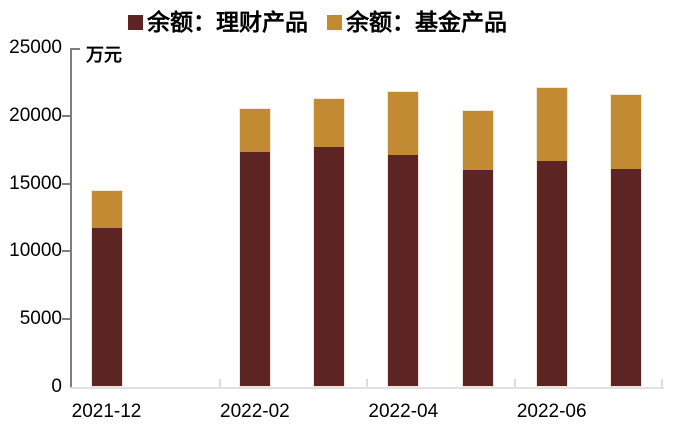 Image resolution: width=678 pixels, height=439 pixels. I want to click on y-axis-top-tick, so click(75, 49).